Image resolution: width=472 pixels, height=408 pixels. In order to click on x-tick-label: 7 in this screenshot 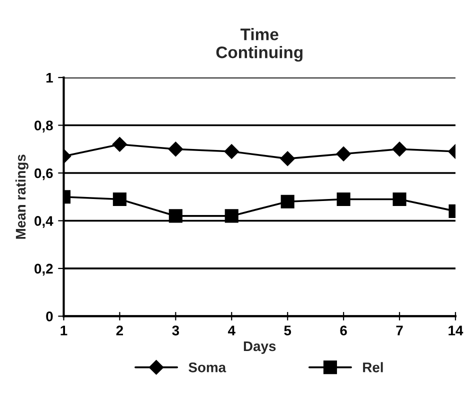, I will do `click(399, 331)`.